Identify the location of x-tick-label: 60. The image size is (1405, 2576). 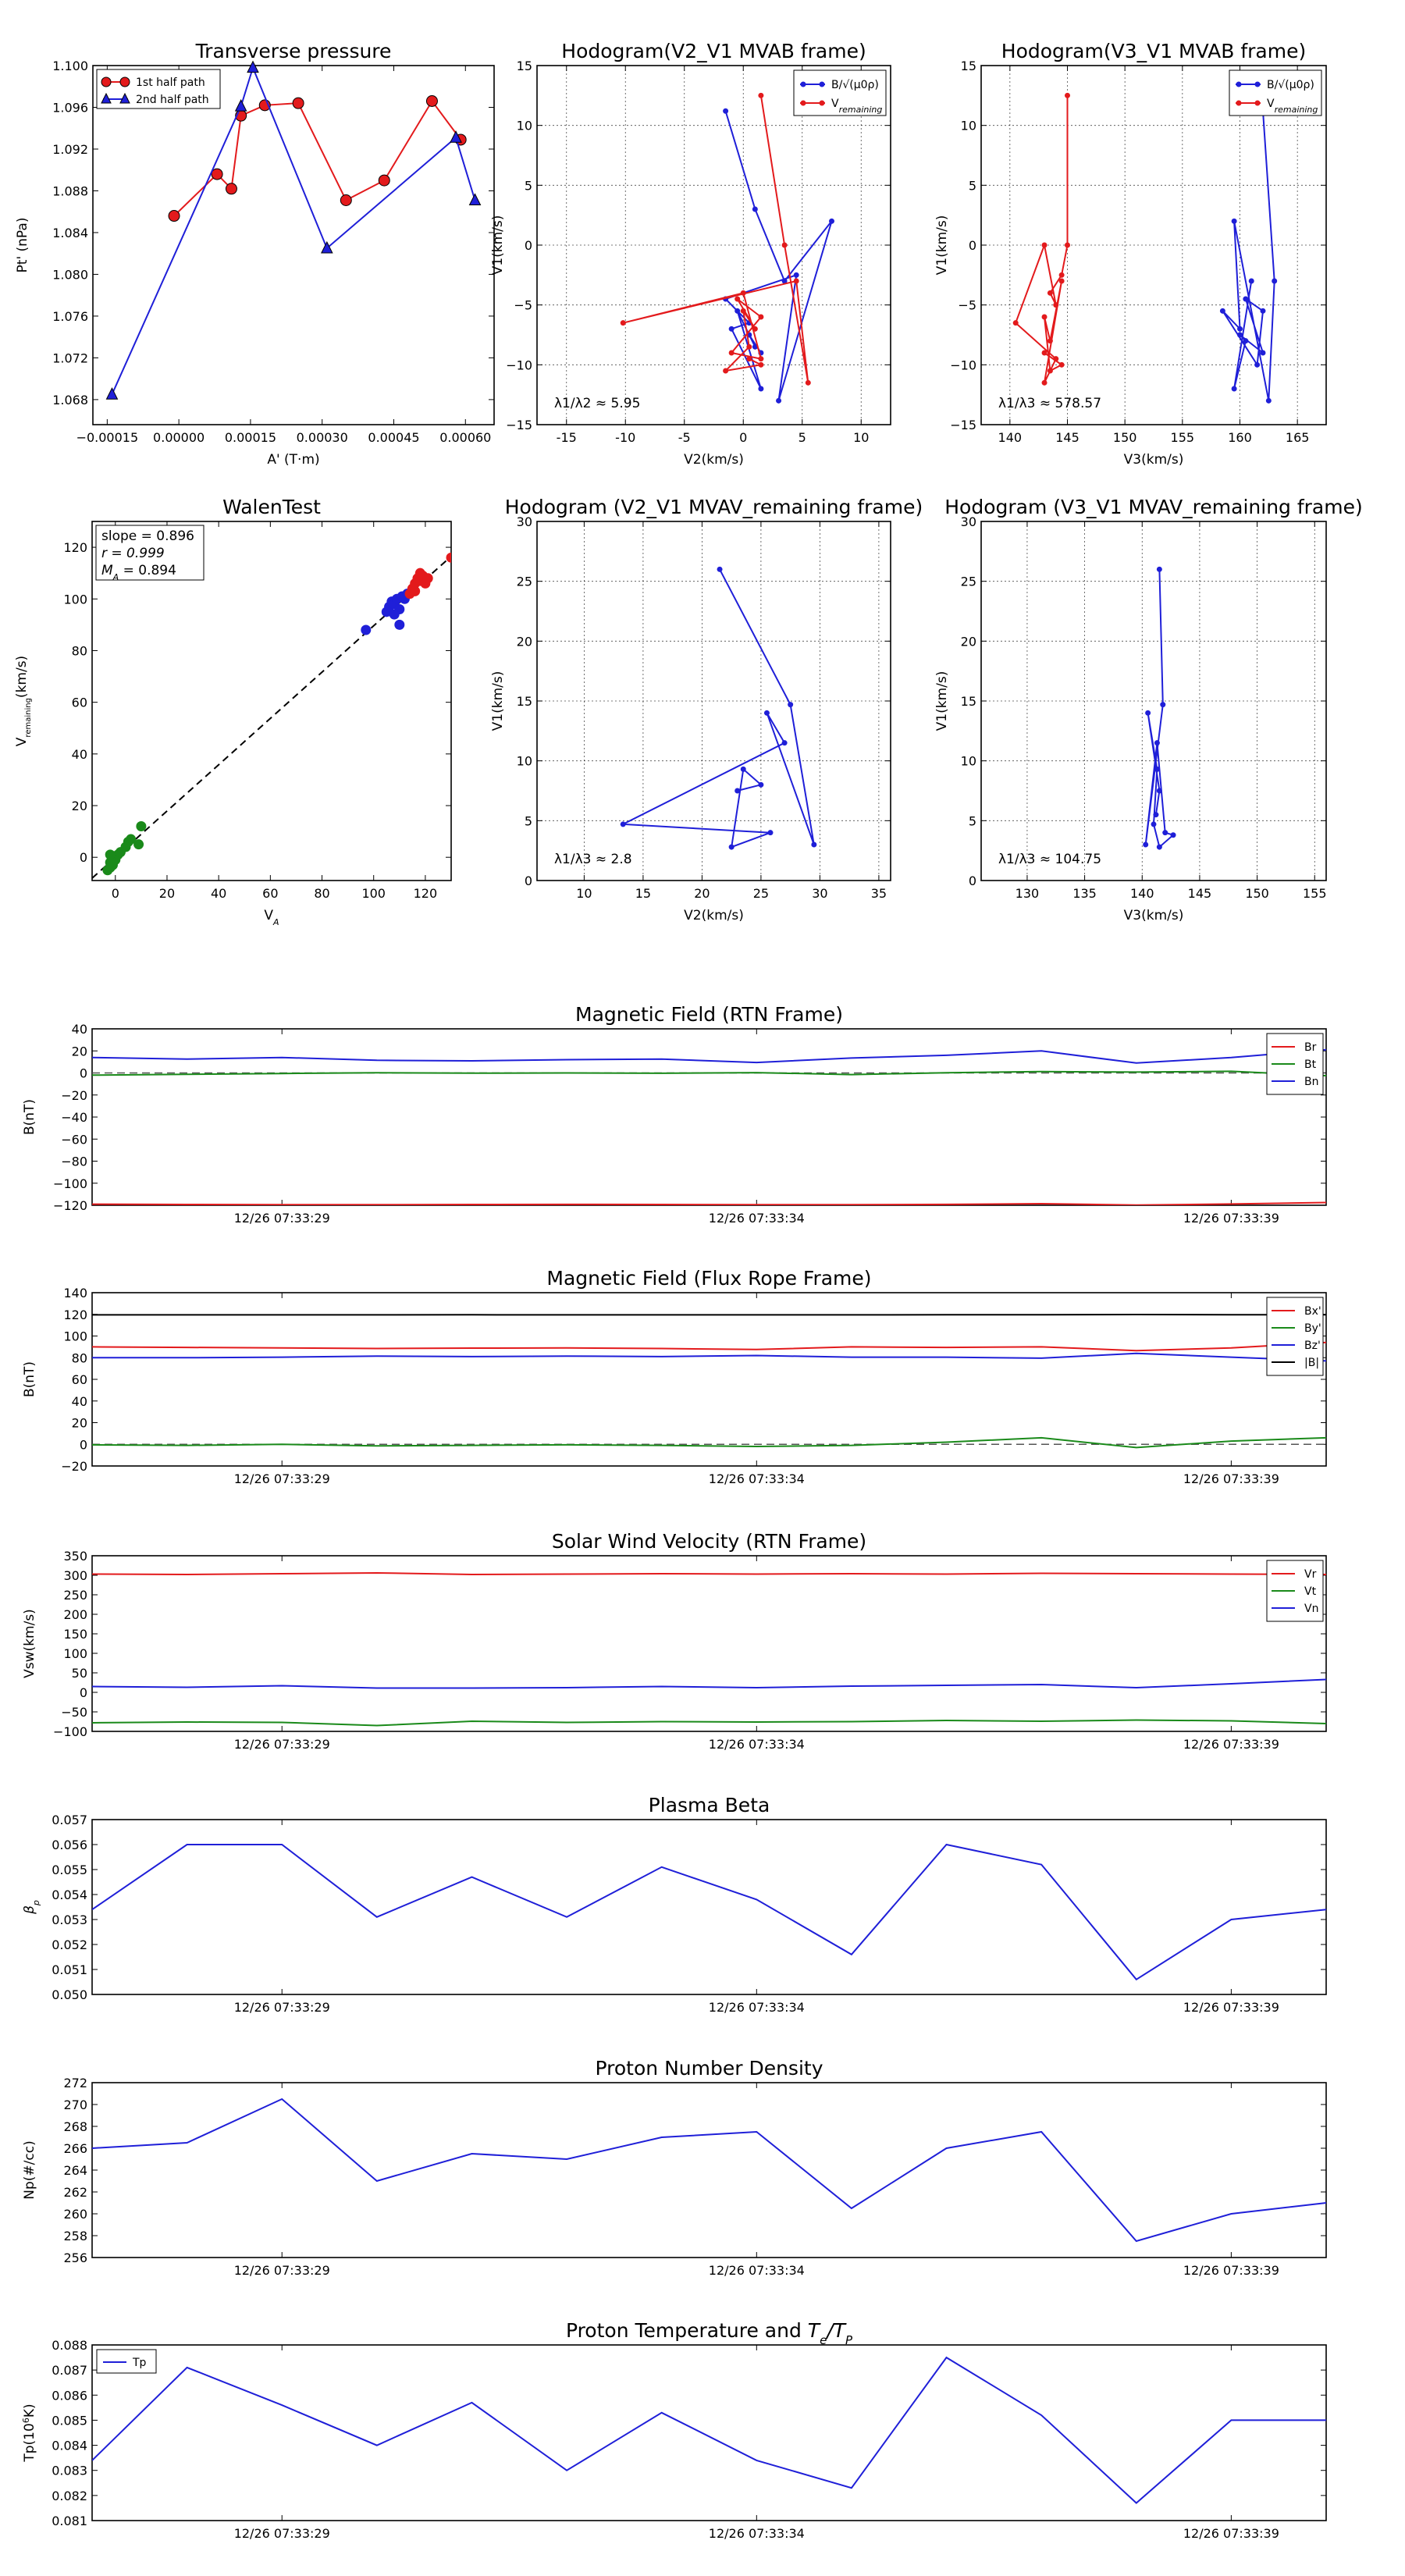
(270, 893).